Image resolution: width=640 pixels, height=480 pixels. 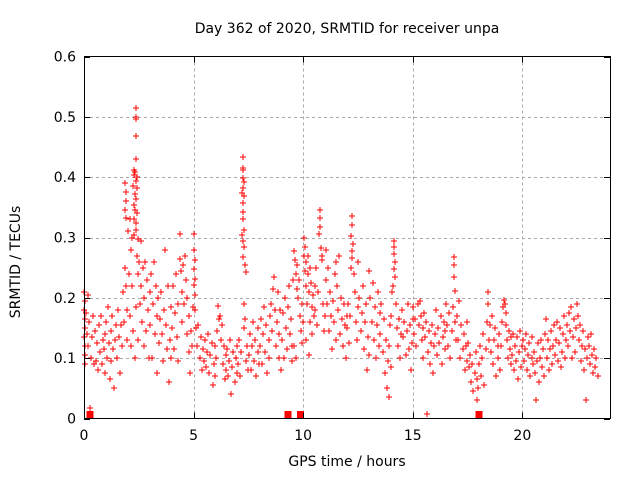 I want to click on x-tick-label: 15, so click(x=413, y=436).